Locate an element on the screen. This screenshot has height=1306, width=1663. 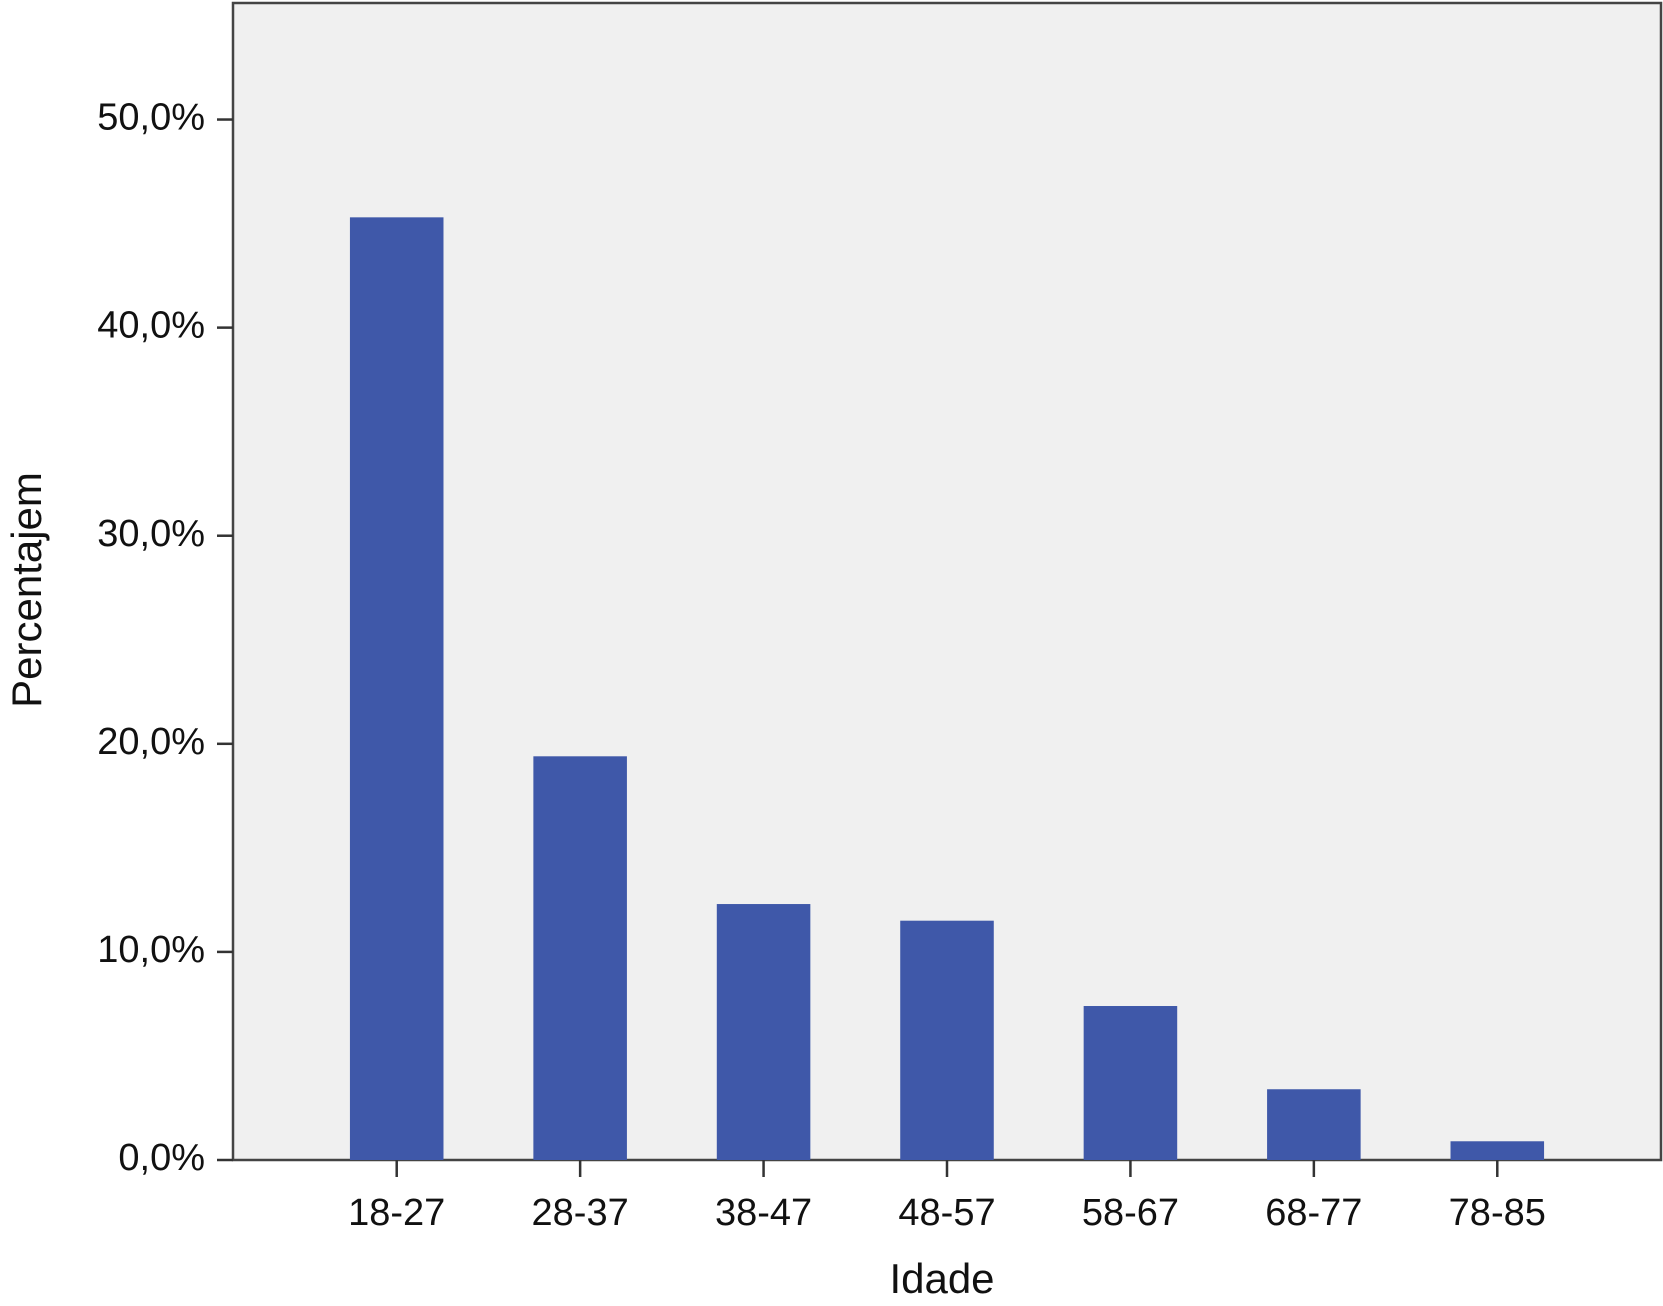
x-tick-label: 18-27 is located at coordinates (396, 1213).